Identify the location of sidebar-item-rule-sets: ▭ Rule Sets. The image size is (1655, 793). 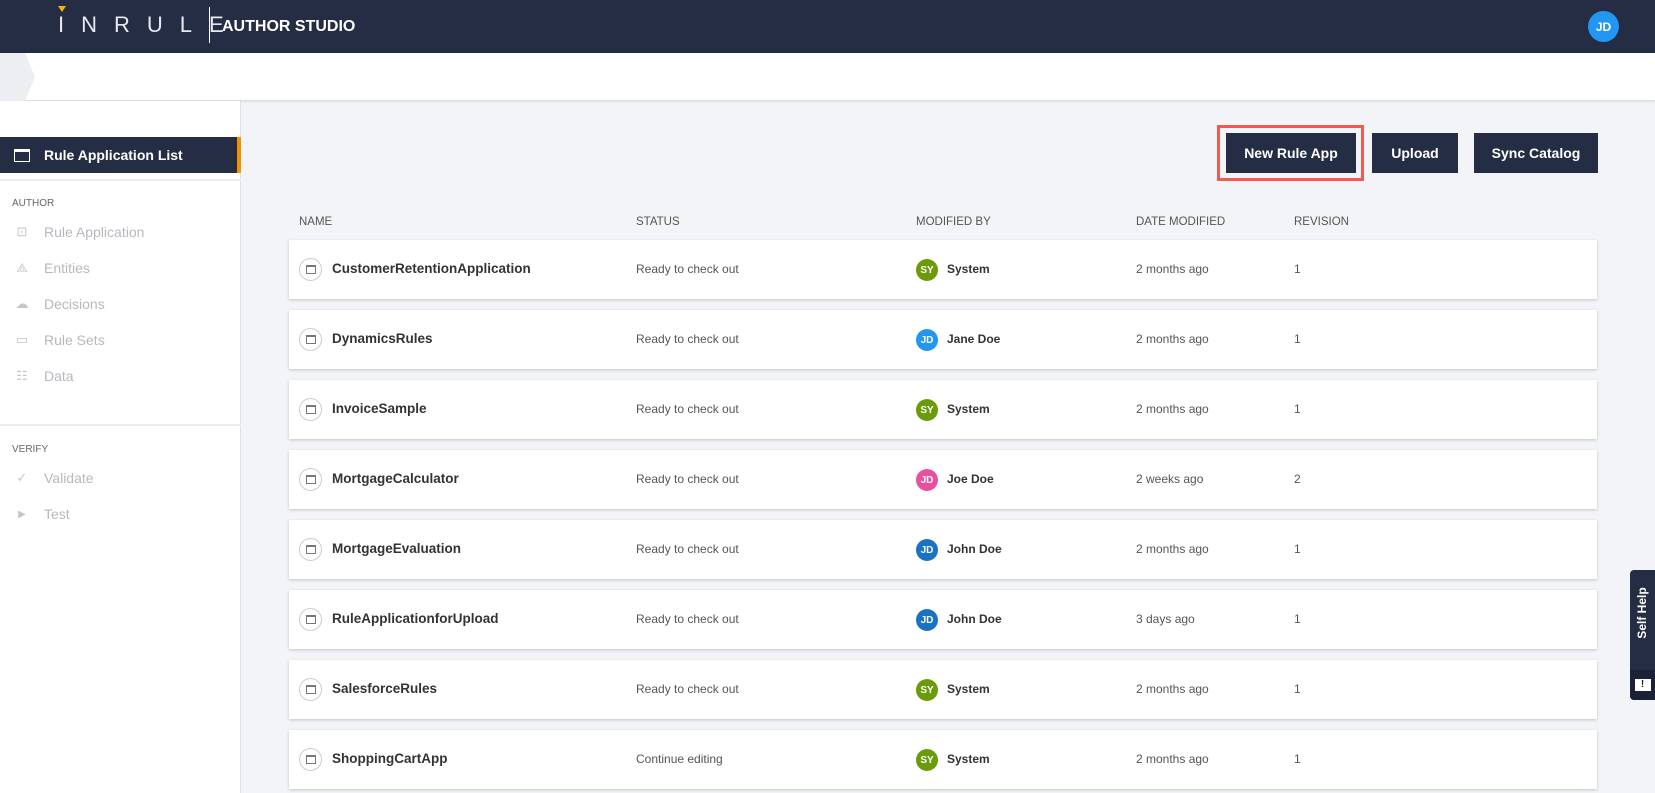
(120, 340).